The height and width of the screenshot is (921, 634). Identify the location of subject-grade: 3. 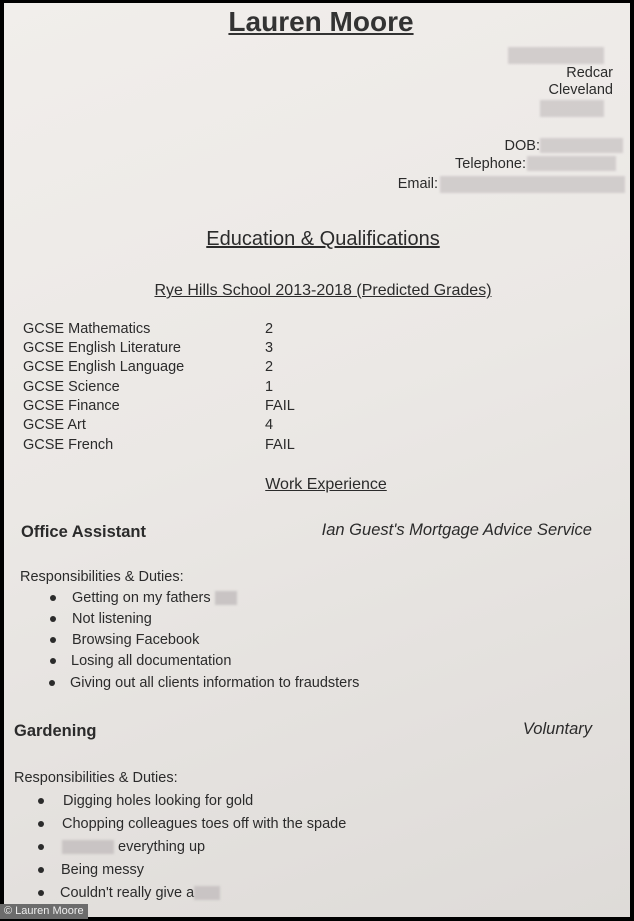
(269, 348).